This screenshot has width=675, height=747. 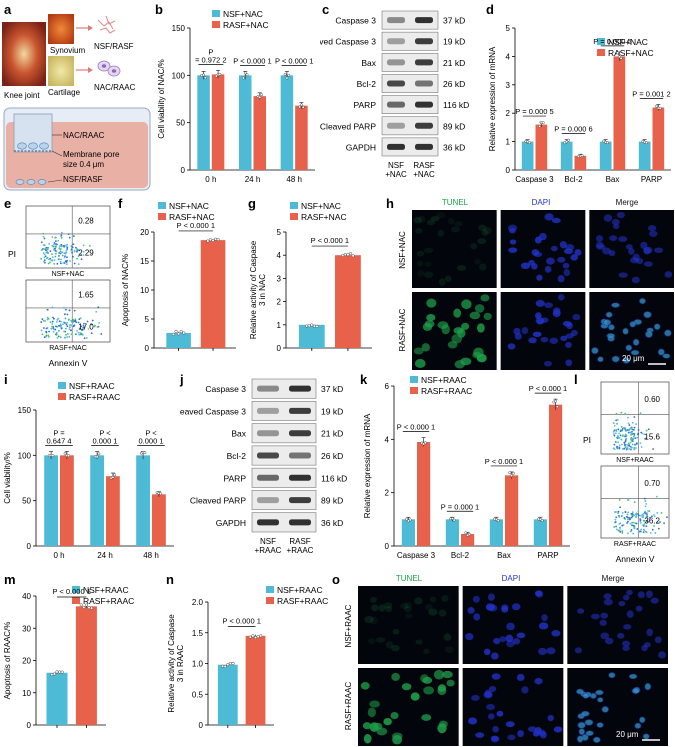 What do you see at coordinates (183, 170) in the screenshot?
I see `y-tick-label: 0` at bounding box center [183, 170].